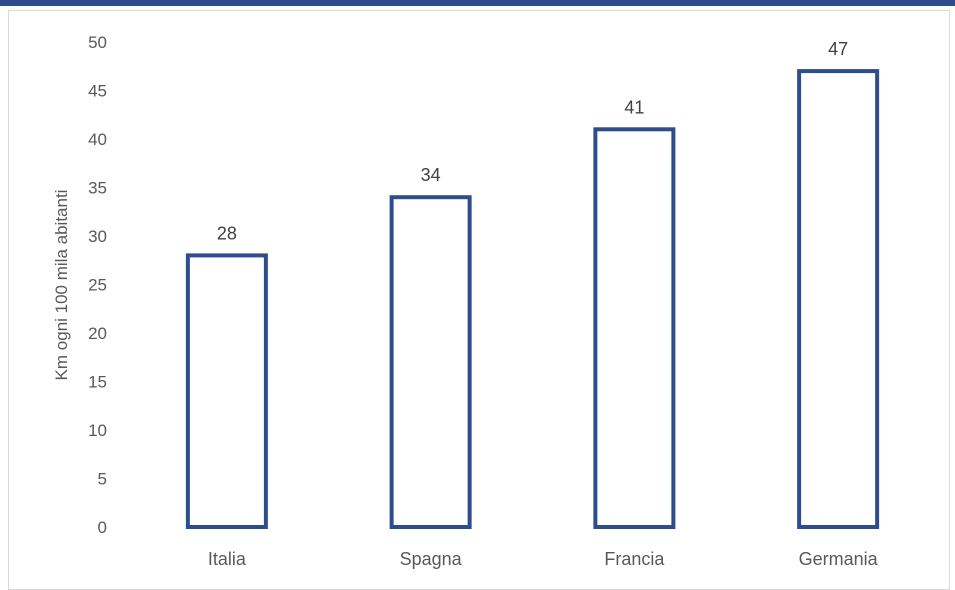 Image resolution: width=955 pixels, height=590 pixels. Describe the element at coordinates (61, 285) in the screenshot. I see `y-axis-label: Km ogni 100 mila abitanti` at that location.